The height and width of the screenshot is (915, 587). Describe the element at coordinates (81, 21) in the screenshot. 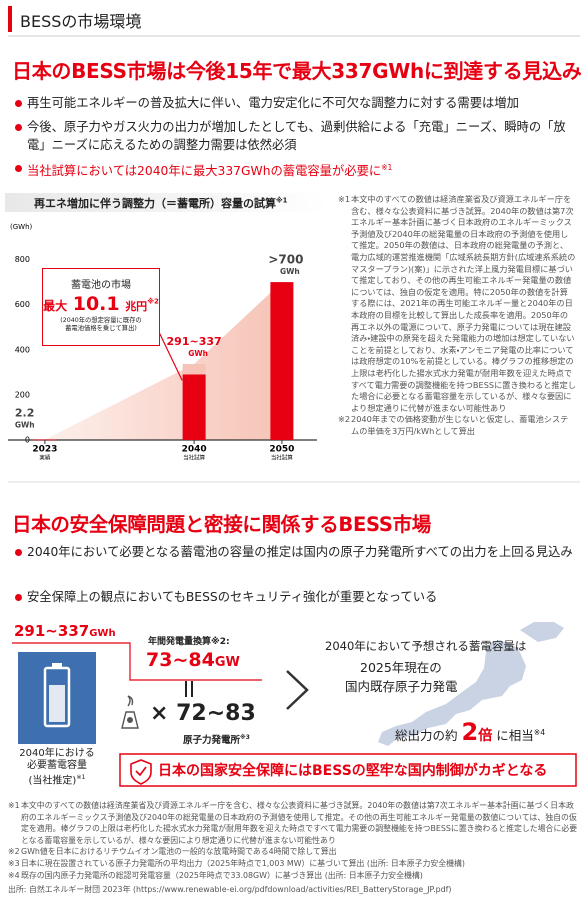

I see `header-title: BESSの市場環境` at that location.